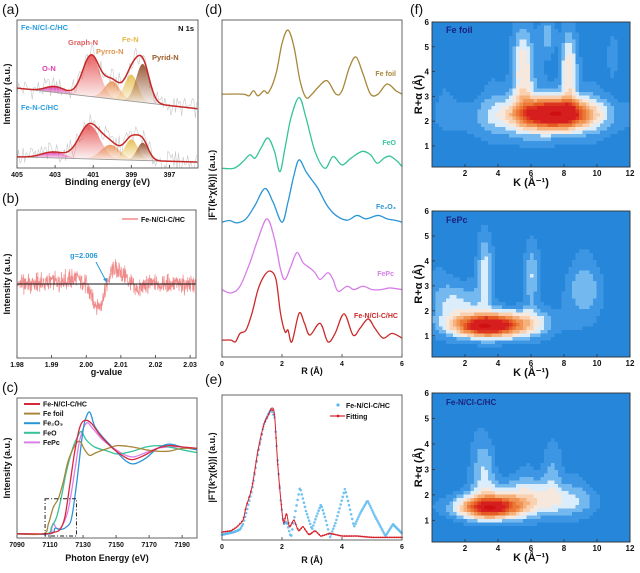 Image resolution: width=640 pixels, height=573 pixels. What do you see at coordinates (630, 173) in the screenshot?
I see `x-tick-label: 12` at bounding box center [630, 173].